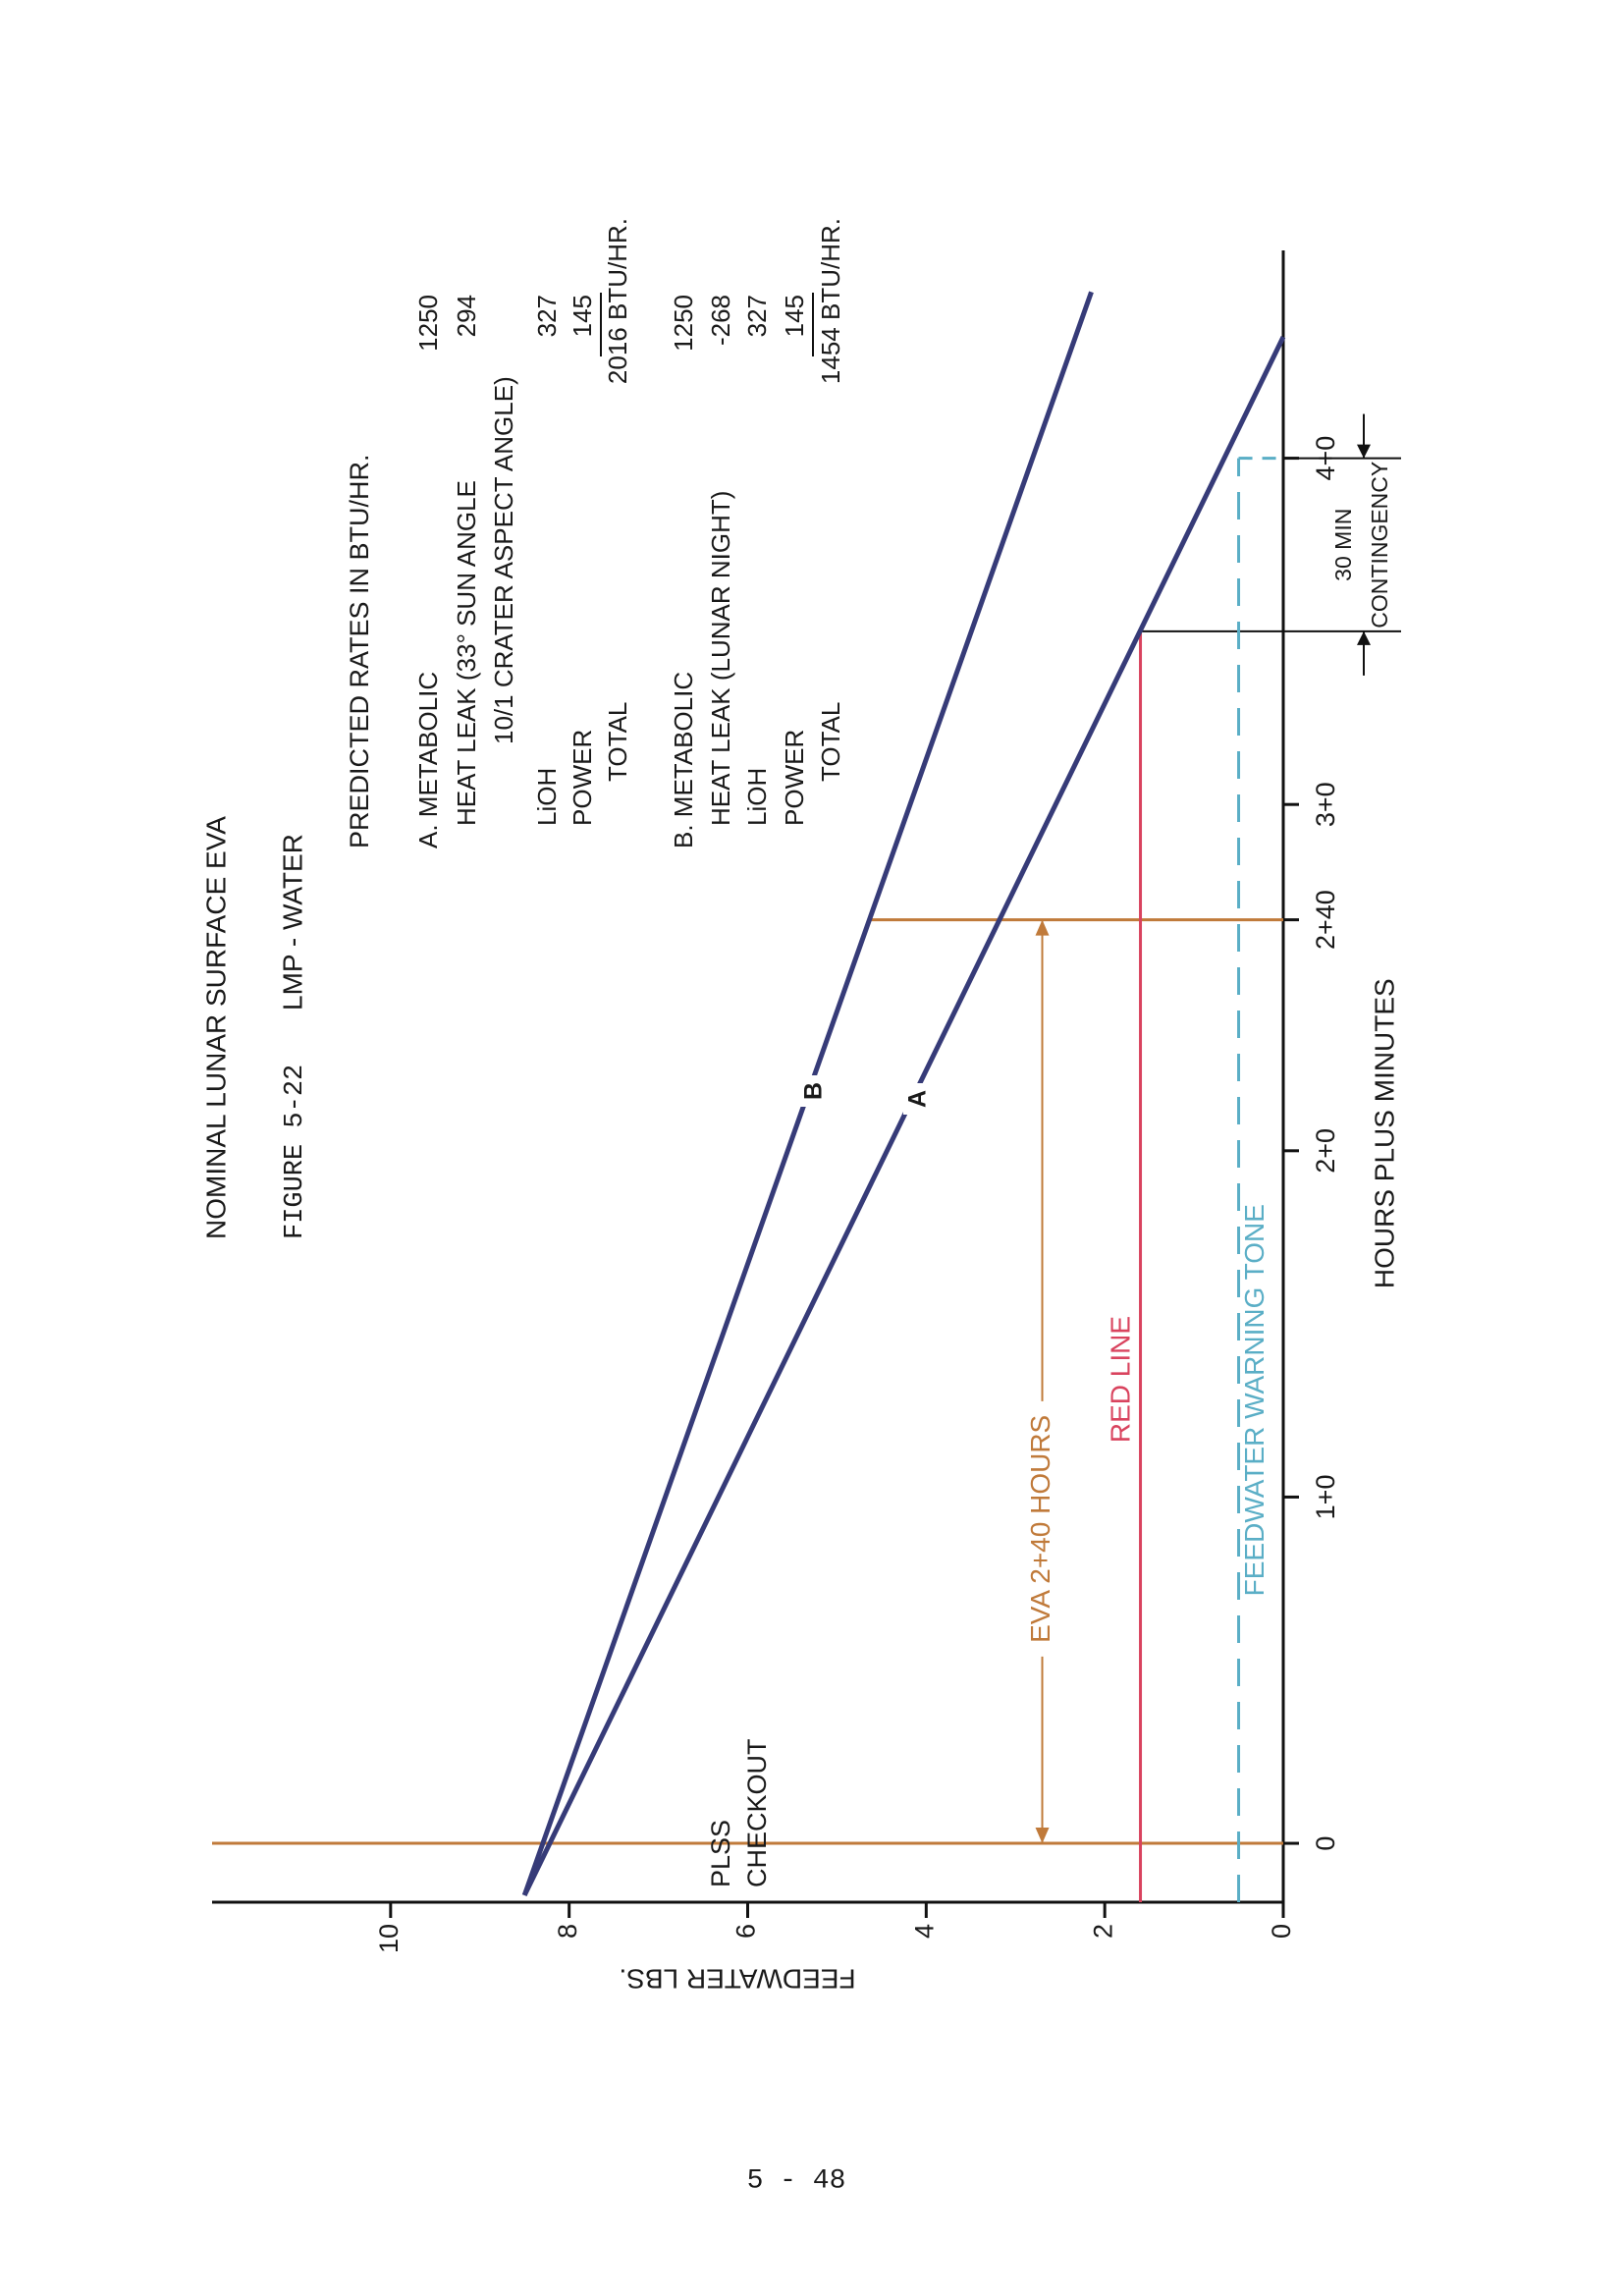 This screenshot has width=1622, height=2296. I want to click on x-tick-label: 3+0, so click(1325, 804).